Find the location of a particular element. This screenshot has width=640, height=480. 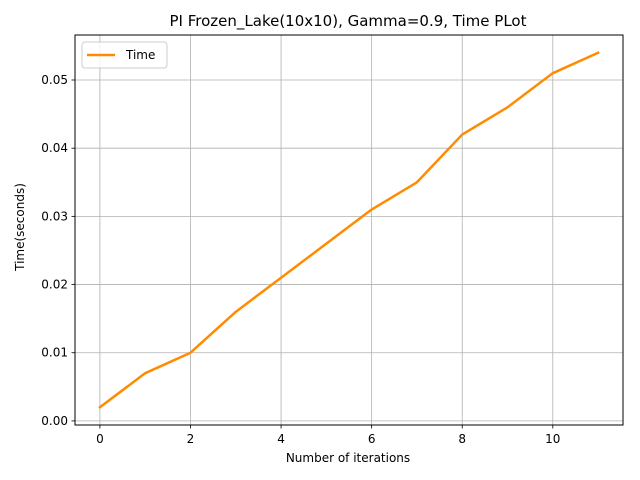

x-tick-label: 2 is located at coordinates (191, 439).